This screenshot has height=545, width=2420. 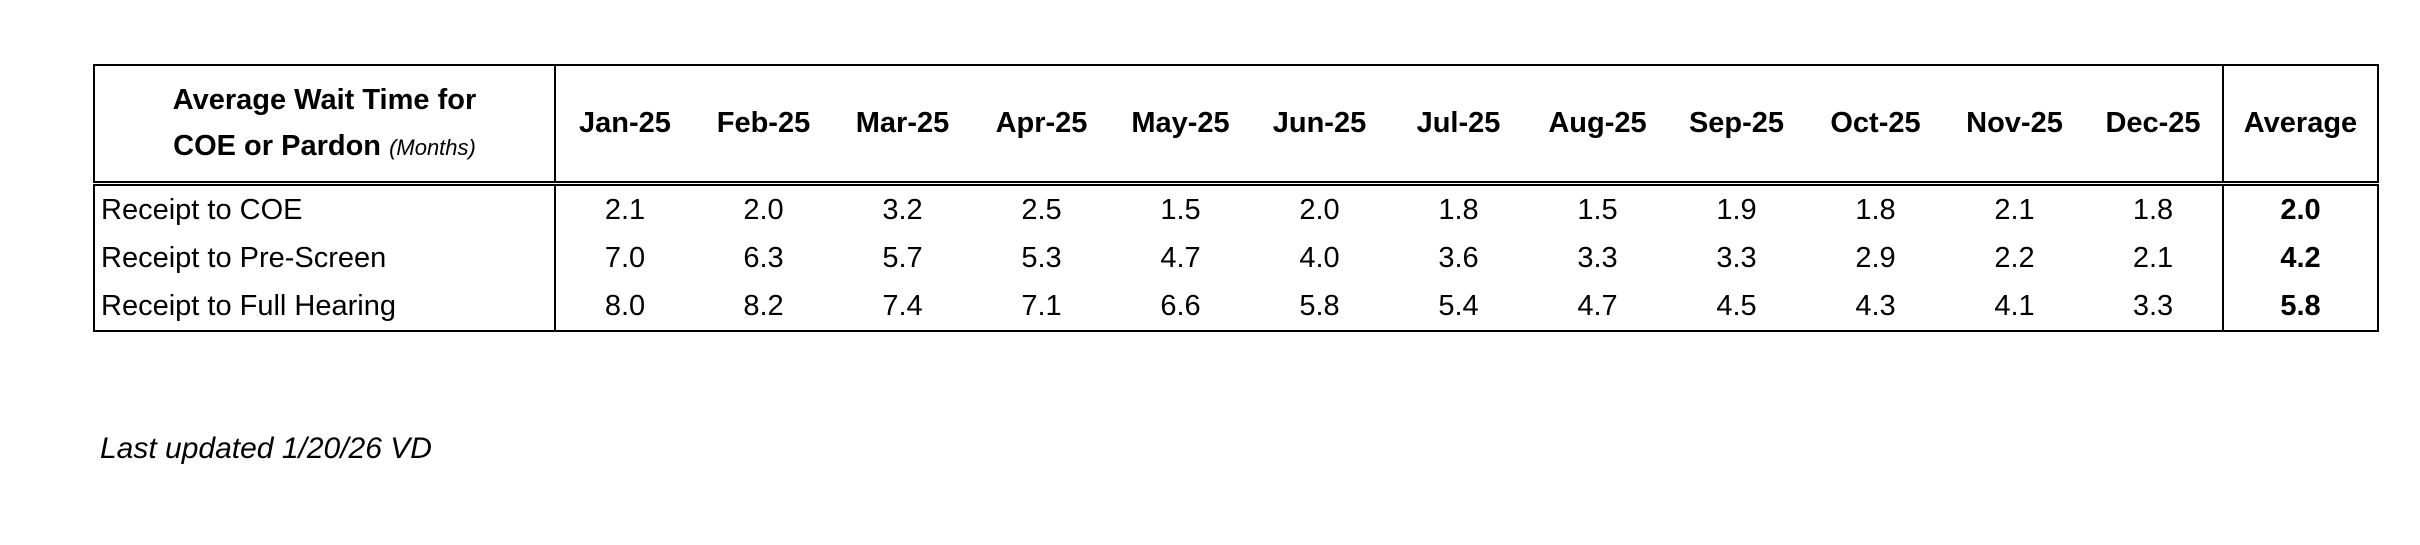 What do you see at coordinates (1875, 305) in the screenshot?
I see `value-cell: 4.3` at bounding box center [1875, 305].